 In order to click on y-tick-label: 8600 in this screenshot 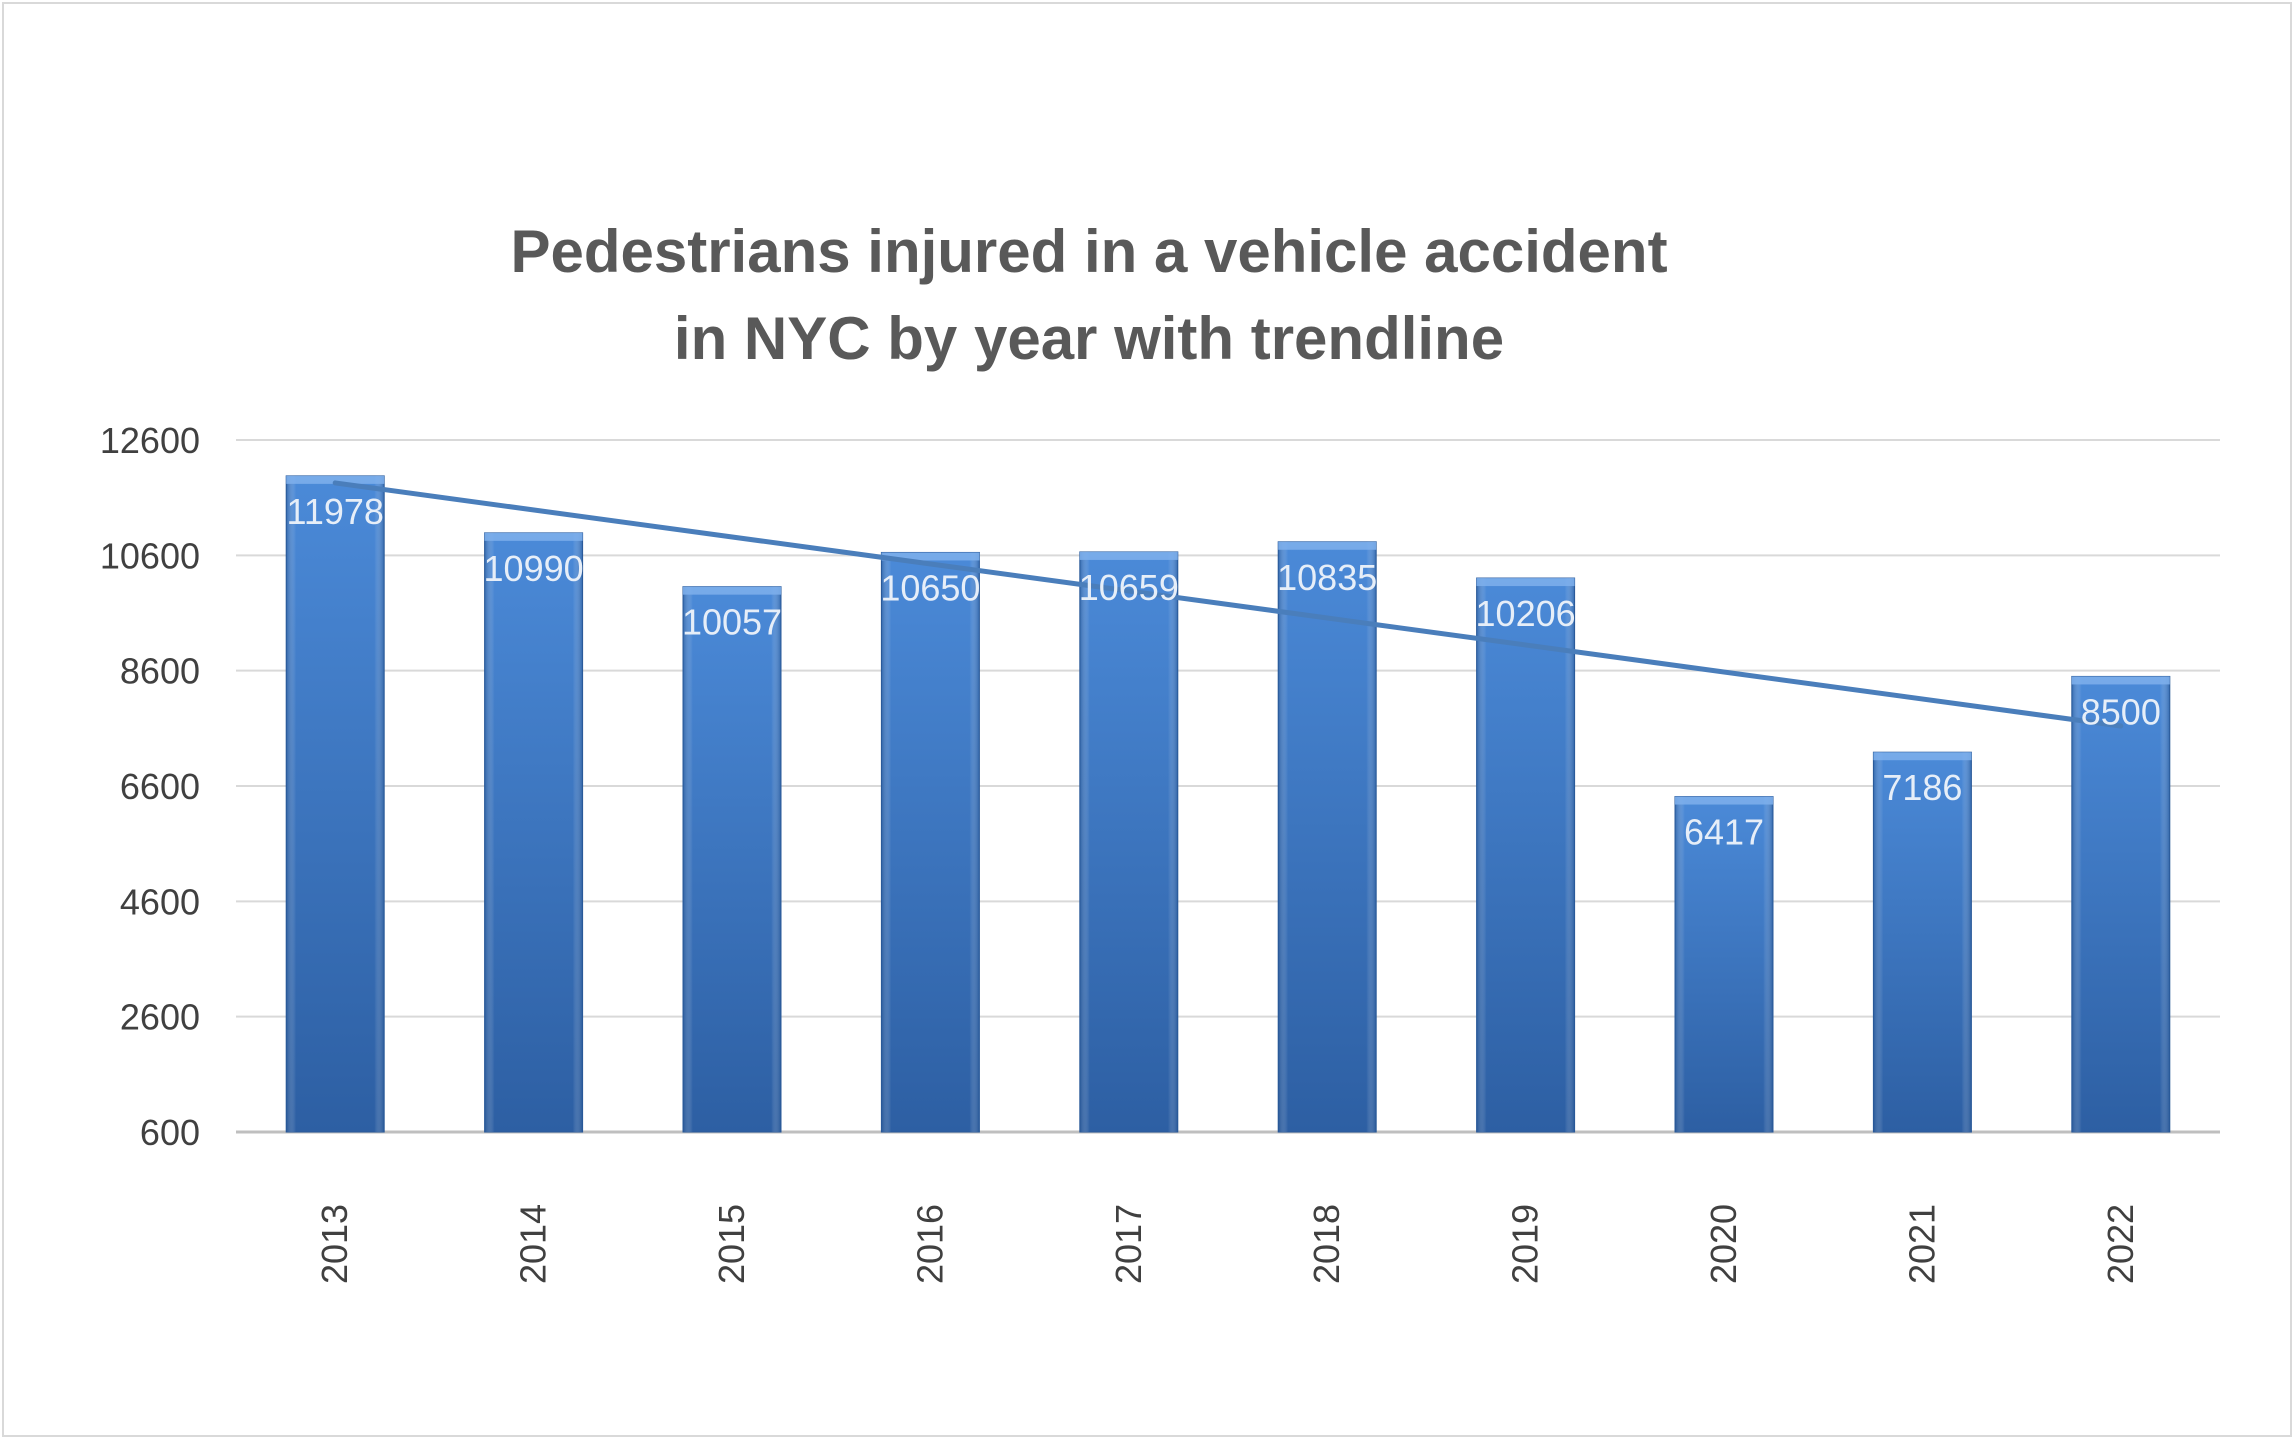, I will do `click(160, 671)`.